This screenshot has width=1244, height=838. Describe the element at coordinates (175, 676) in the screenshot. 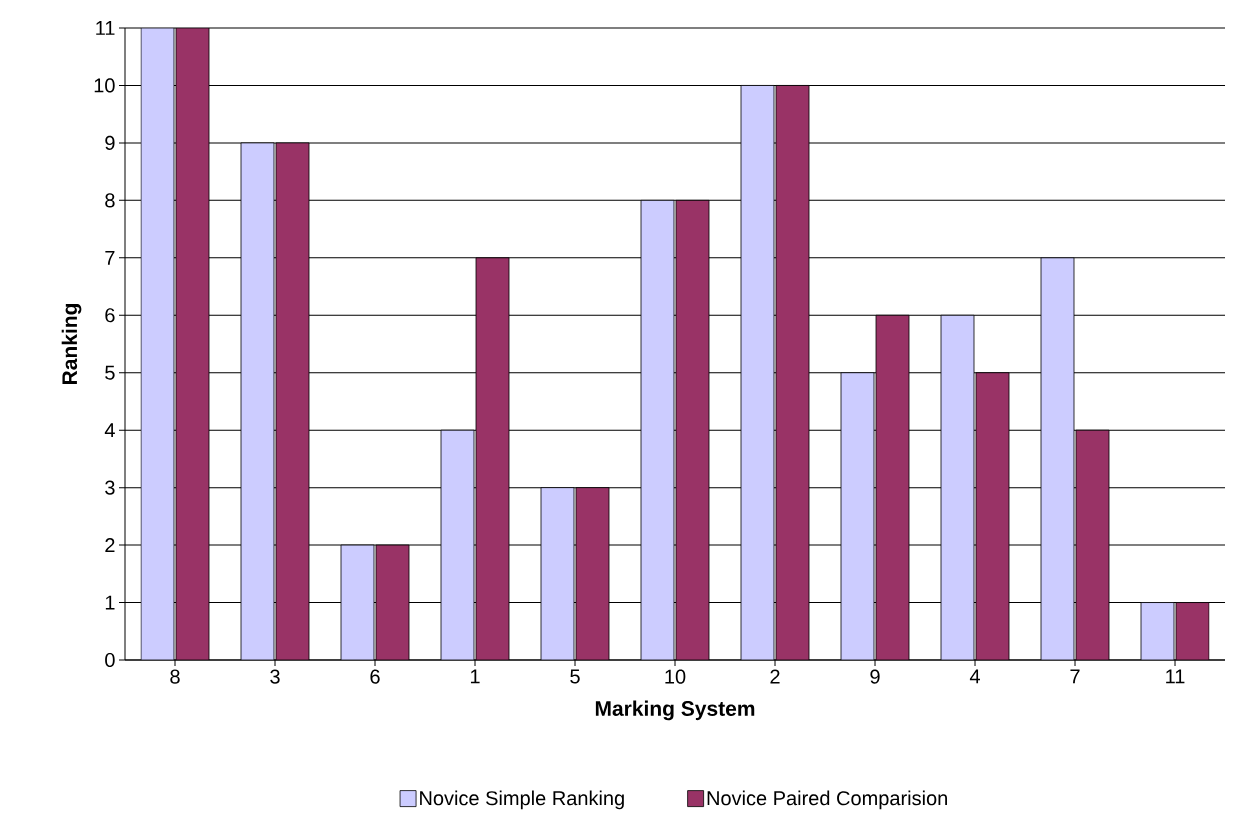

I see `x-tick-label: 8` at that location.